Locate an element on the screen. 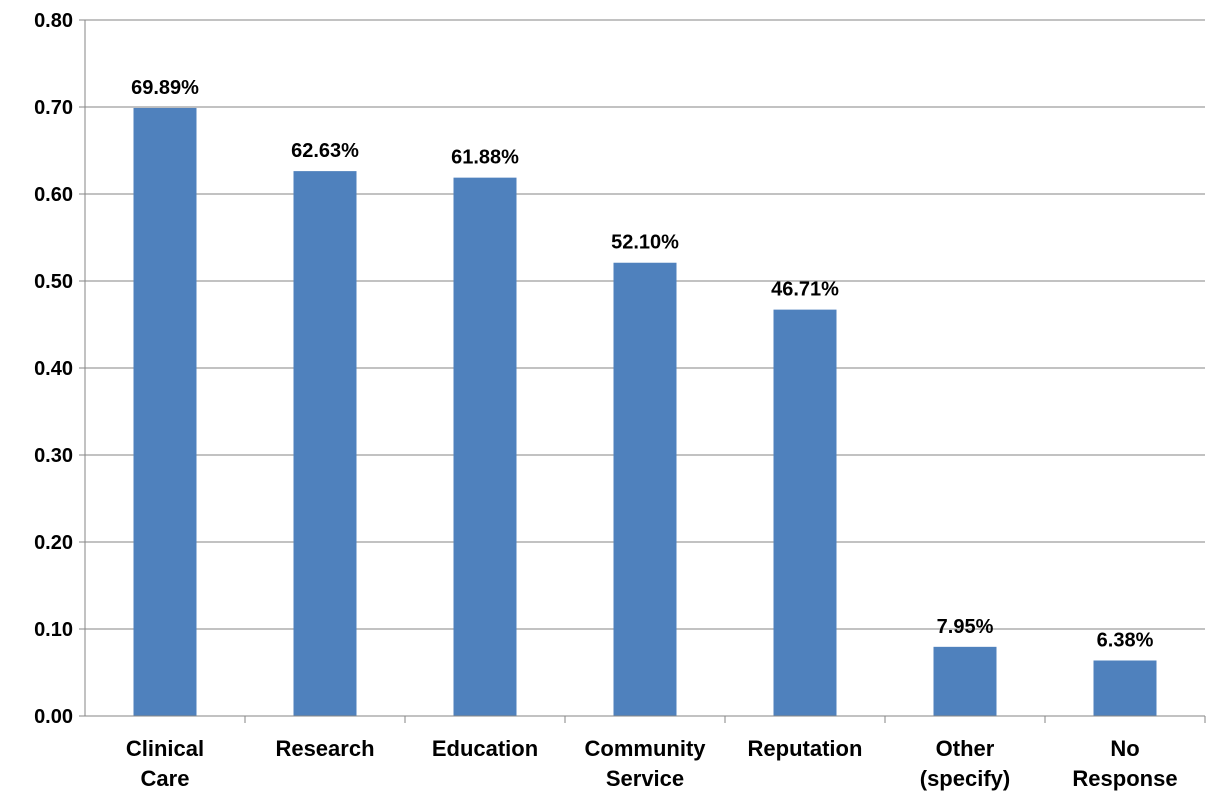  data-label: 69.89% is located at coordinates (165, 88).